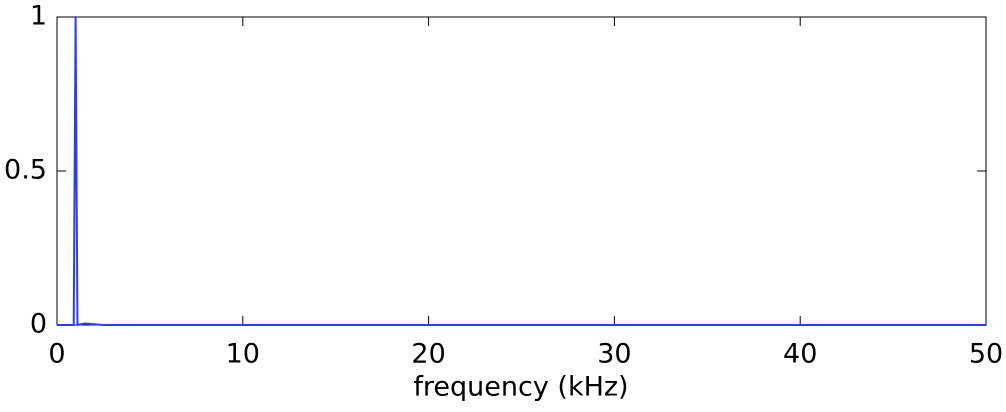 This screenshot has width=1006, height=412. Describe the element at coordinates (38, 16) in the screenshot. I see `y-tick-label: 1` at that location.